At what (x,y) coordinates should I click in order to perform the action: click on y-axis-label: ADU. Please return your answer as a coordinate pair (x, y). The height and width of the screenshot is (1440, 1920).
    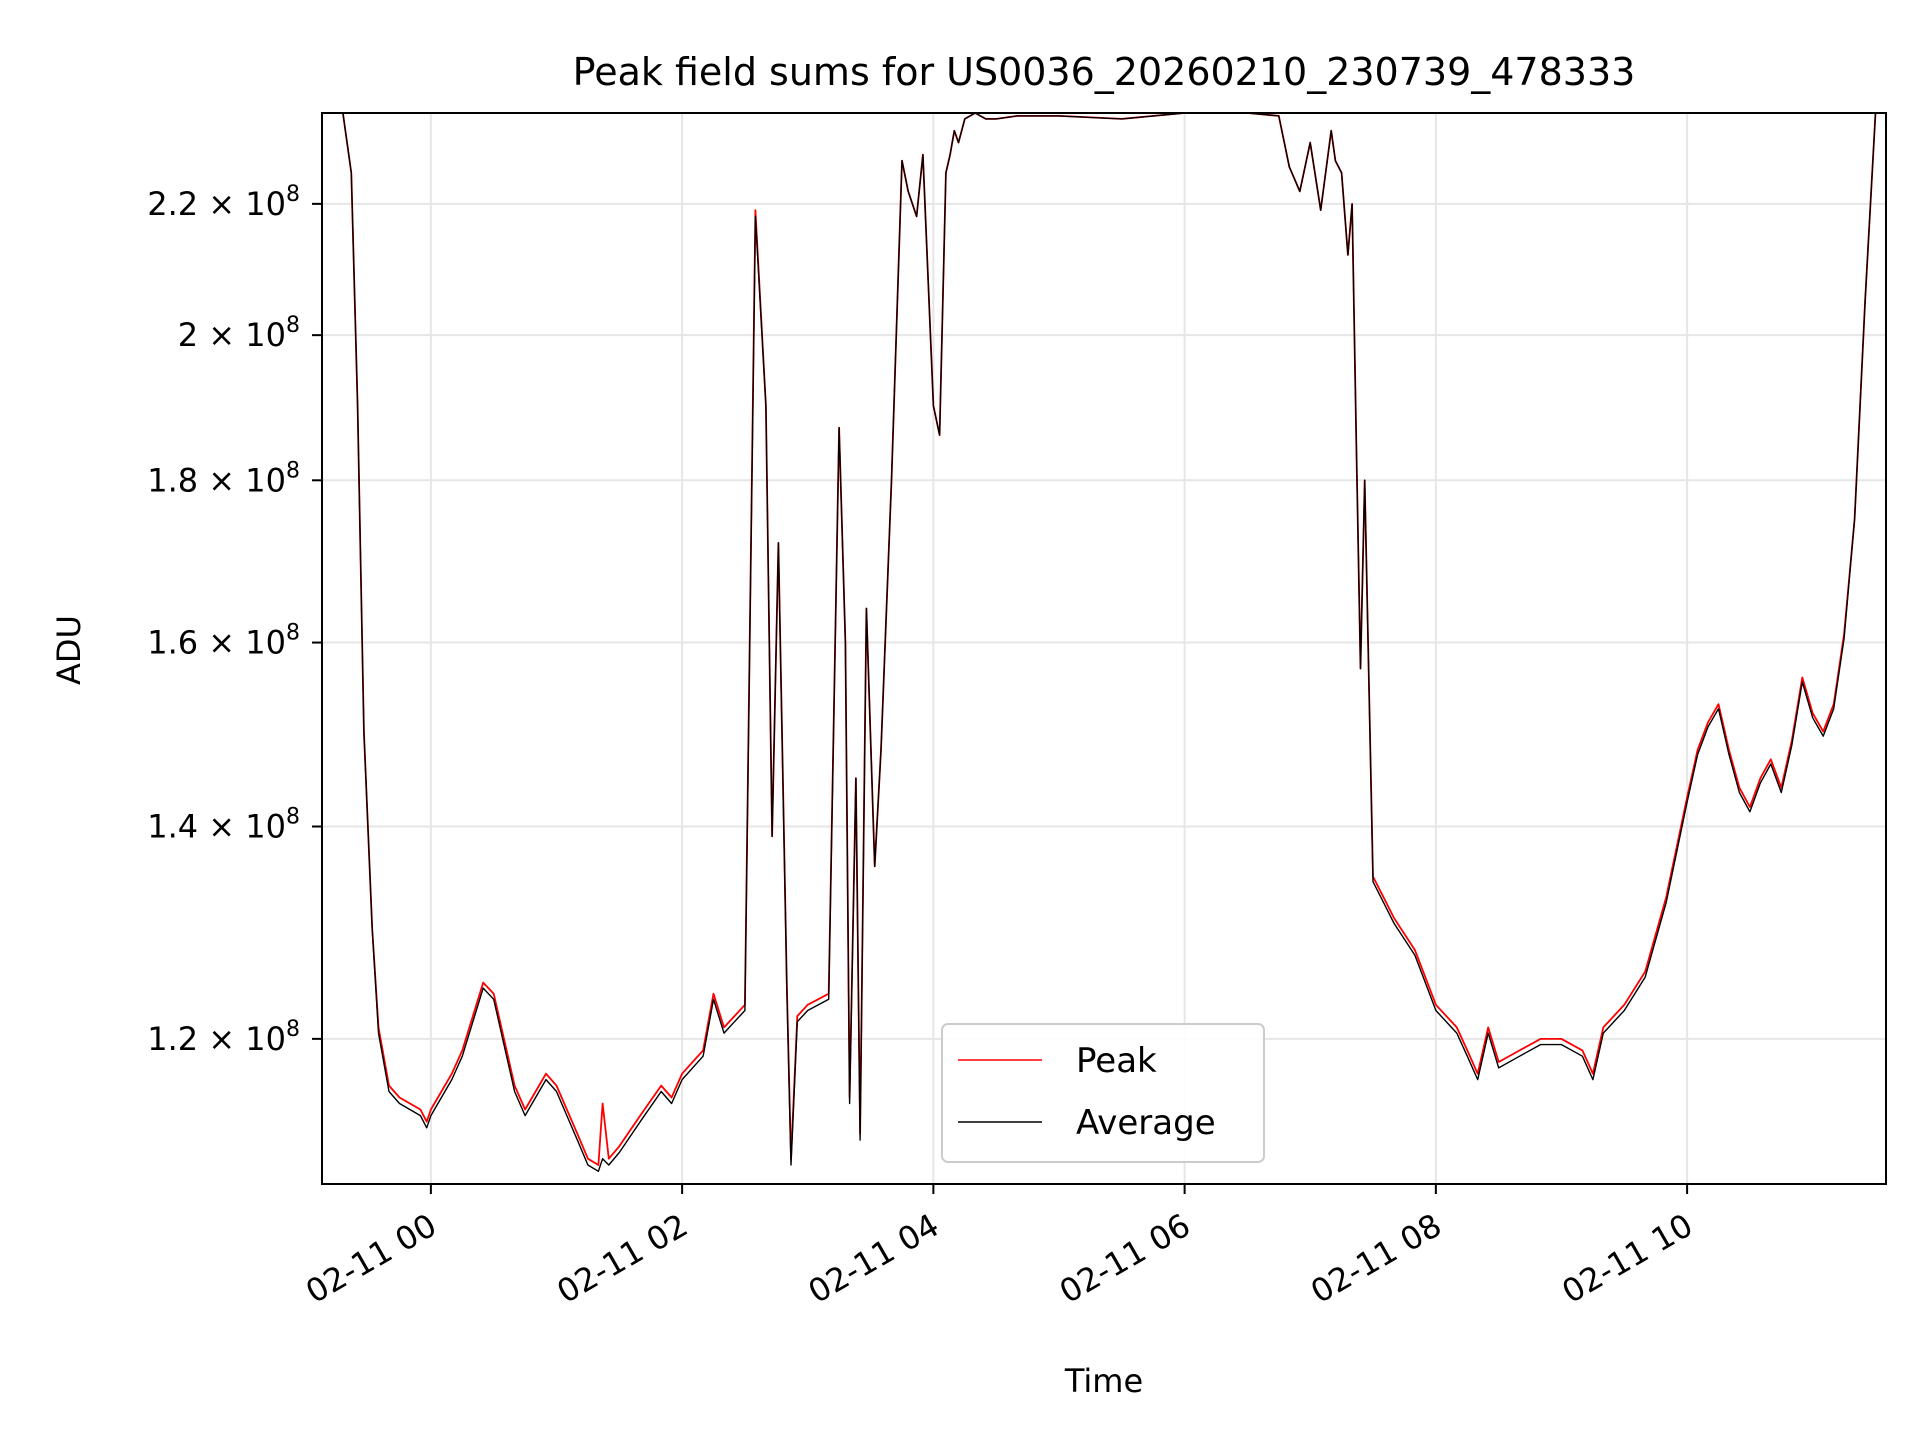
    Looking at the image, I should click on (69, 650).